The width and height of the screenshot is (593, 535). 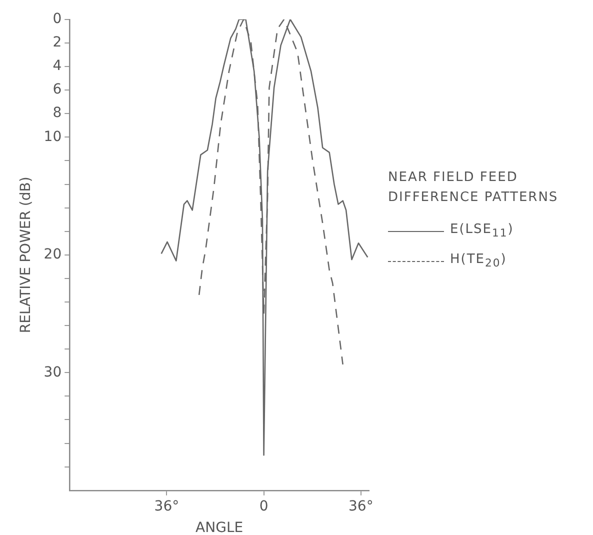 I want to click on x-axis-title: ANGLE, so click(x=220, y=527).